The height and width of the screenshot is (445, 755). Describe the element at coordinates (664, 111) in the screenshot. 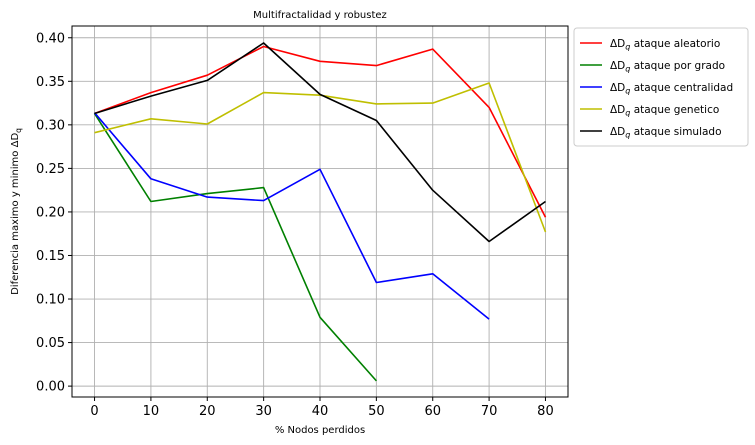

I see `legend-entry-4: ΔDq ataque genetico` at that location.